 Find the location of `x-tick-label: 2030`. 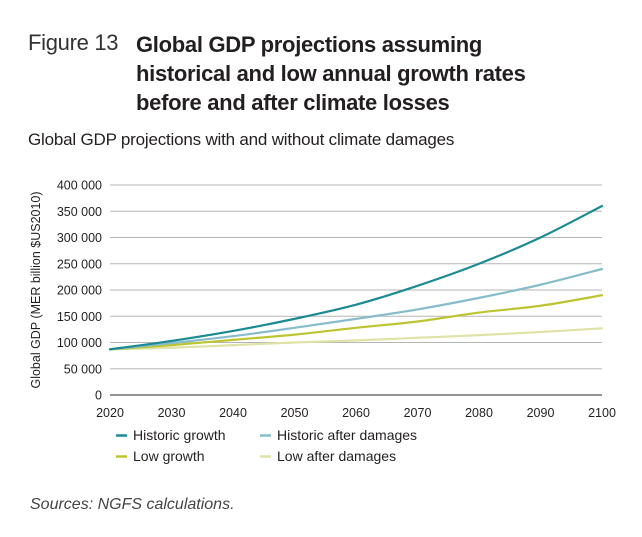

x-tick-label: 2030 is located at coordinates (172, 413).